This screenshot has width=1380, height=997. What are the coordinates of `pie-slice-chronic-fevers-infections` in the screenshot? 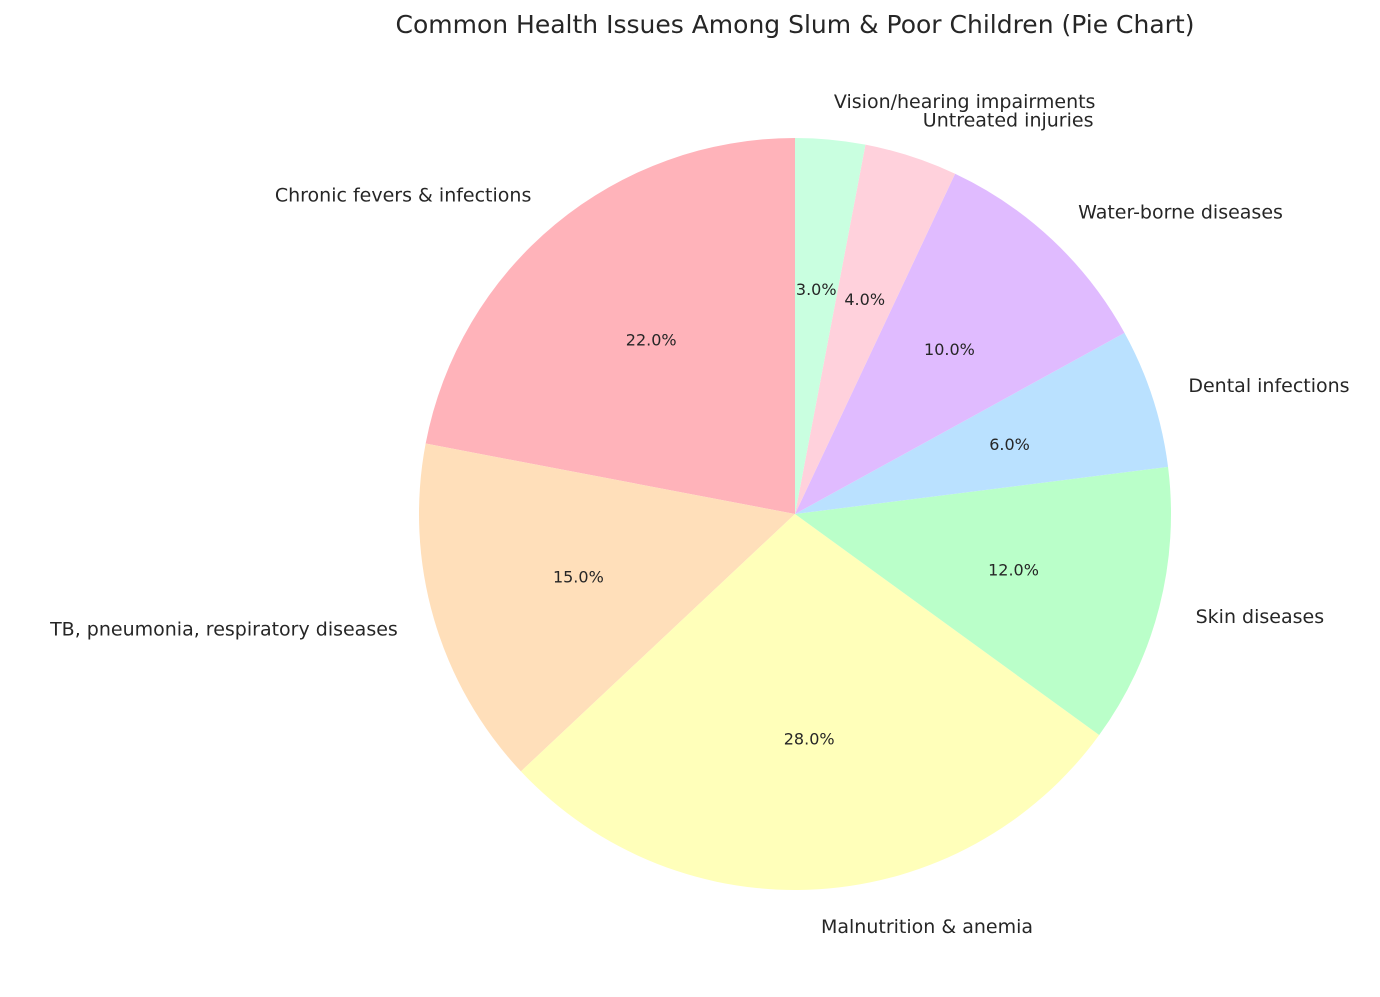 It's located at (610, 325).